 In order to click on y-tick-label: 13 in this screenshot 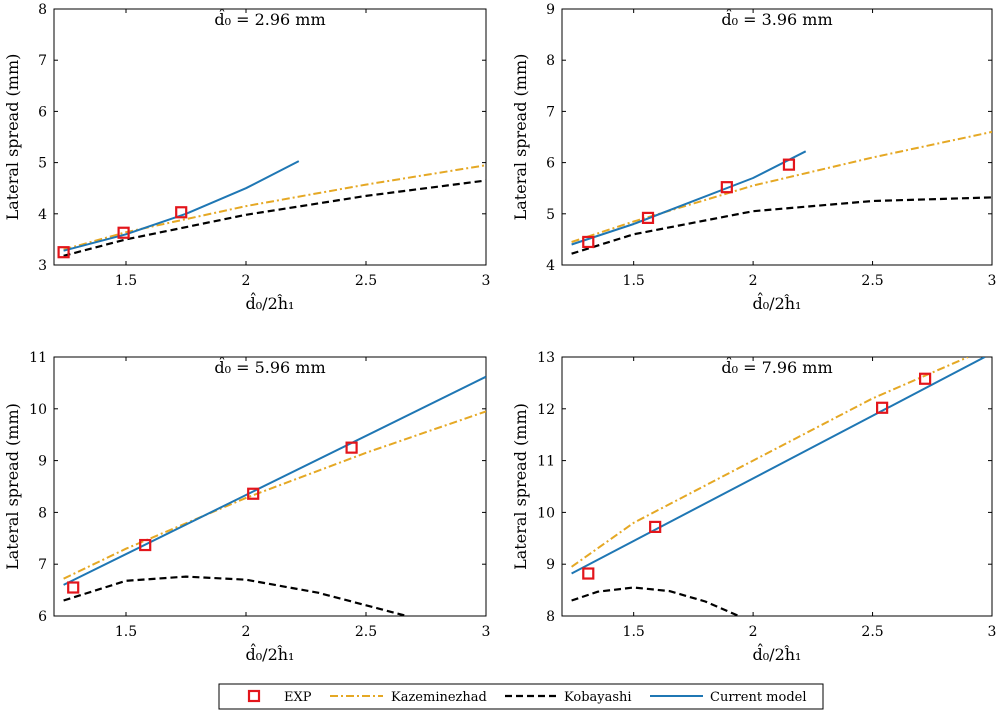, I will do `click(546, 358)`.